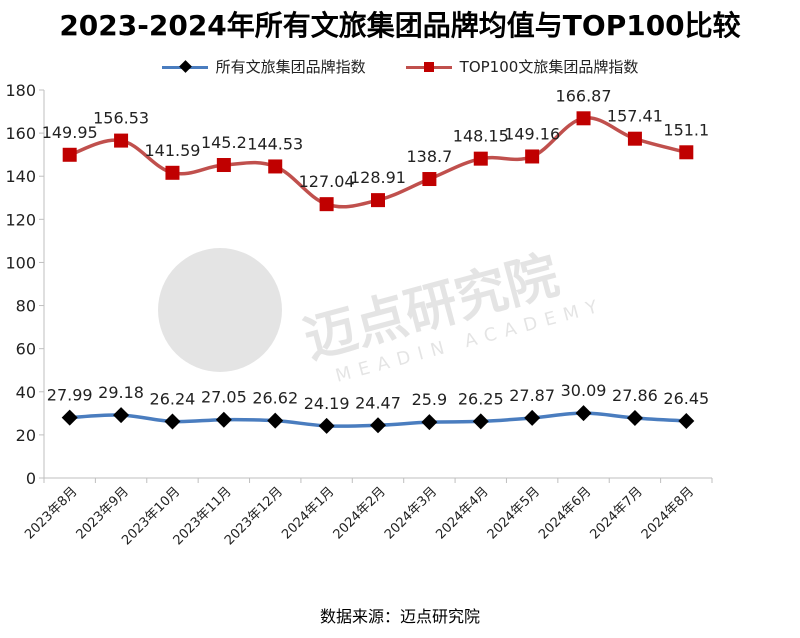  What do you see at coordinates (635, 116) in the screenshot?
I see `data-label-series2: 157.41` at bounding box center [635, 116].